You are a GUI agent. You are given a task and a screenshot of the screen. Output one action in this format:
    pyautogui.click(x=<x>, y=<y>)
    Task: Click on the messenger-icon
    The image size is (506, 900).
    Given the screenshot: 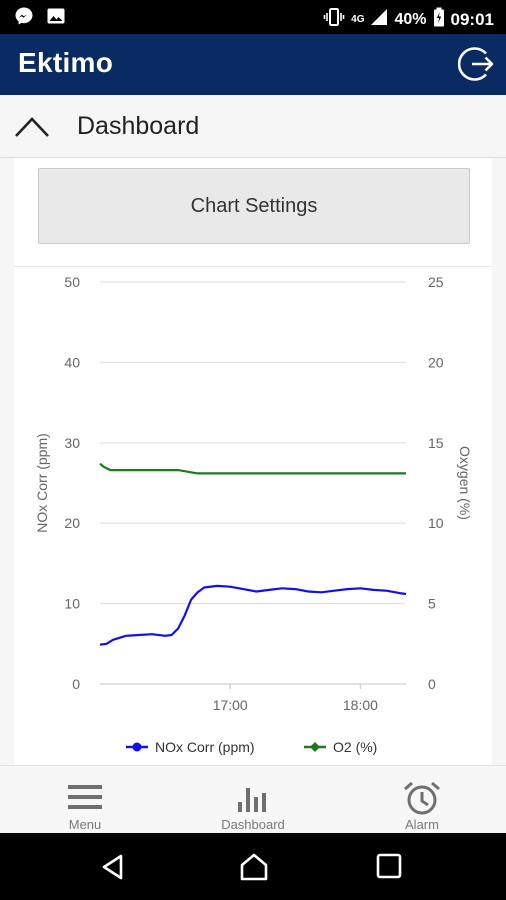 What is the action you would take?
    pyautogui.click(x=24, y=18)
    